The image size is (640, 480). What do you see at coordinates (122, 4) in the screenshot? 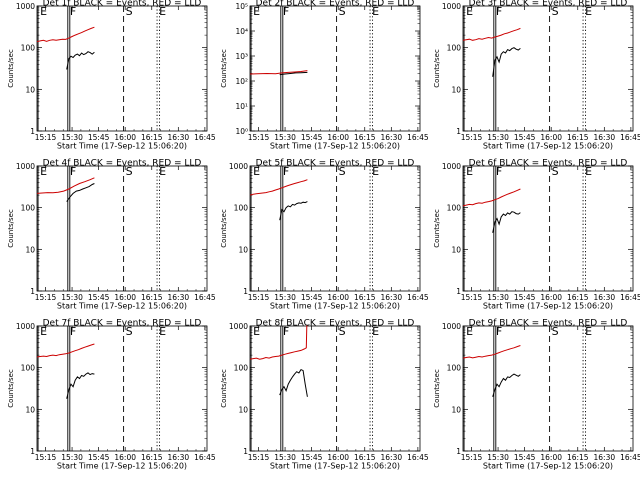
I see `panel-title: Det 1f BLACK = Events, RED = LLD` at bounding box center [122, 4].